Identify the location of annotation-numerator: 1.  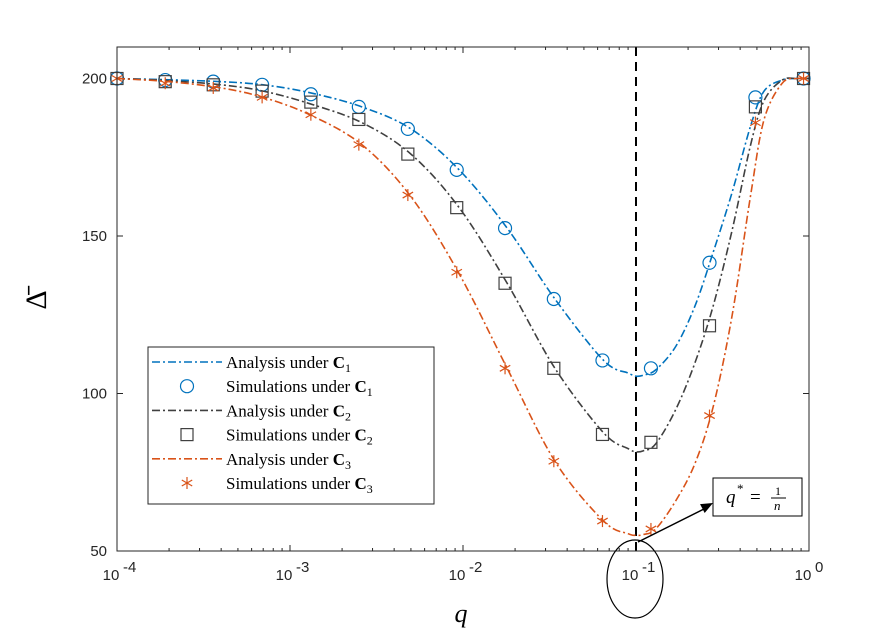
(778, 491).